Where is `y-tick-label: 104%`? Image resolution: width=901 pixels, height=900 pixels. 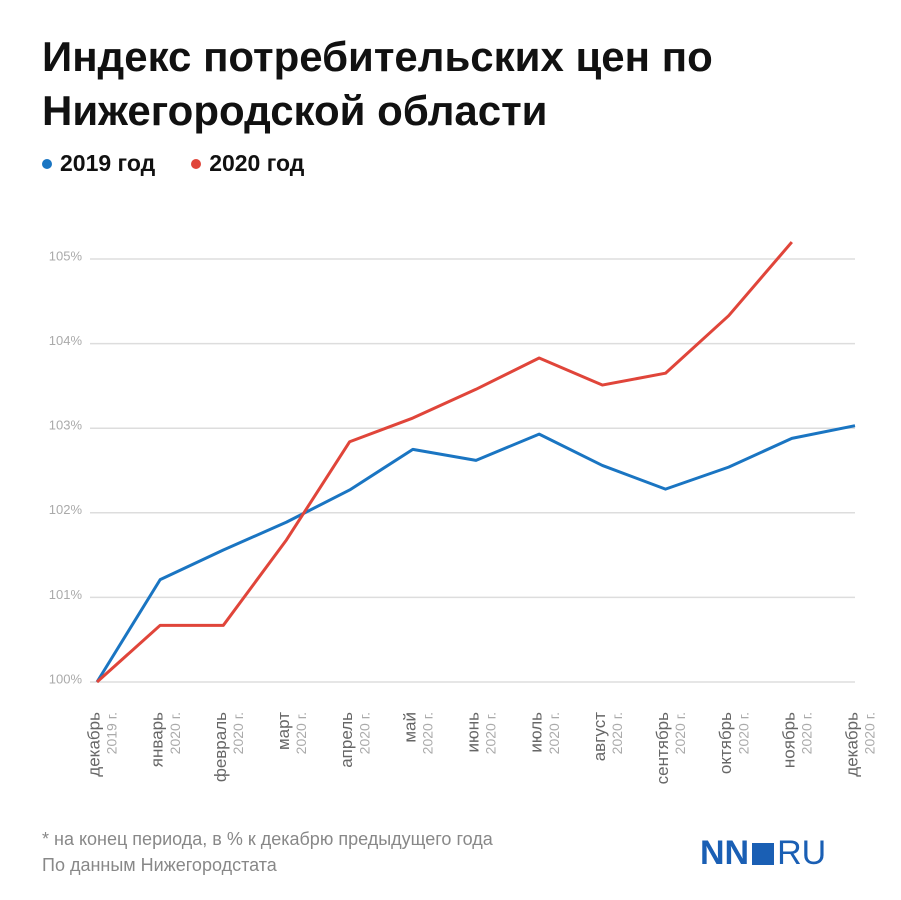
y-tick-label: 104% is located at coordinates (66, 340).